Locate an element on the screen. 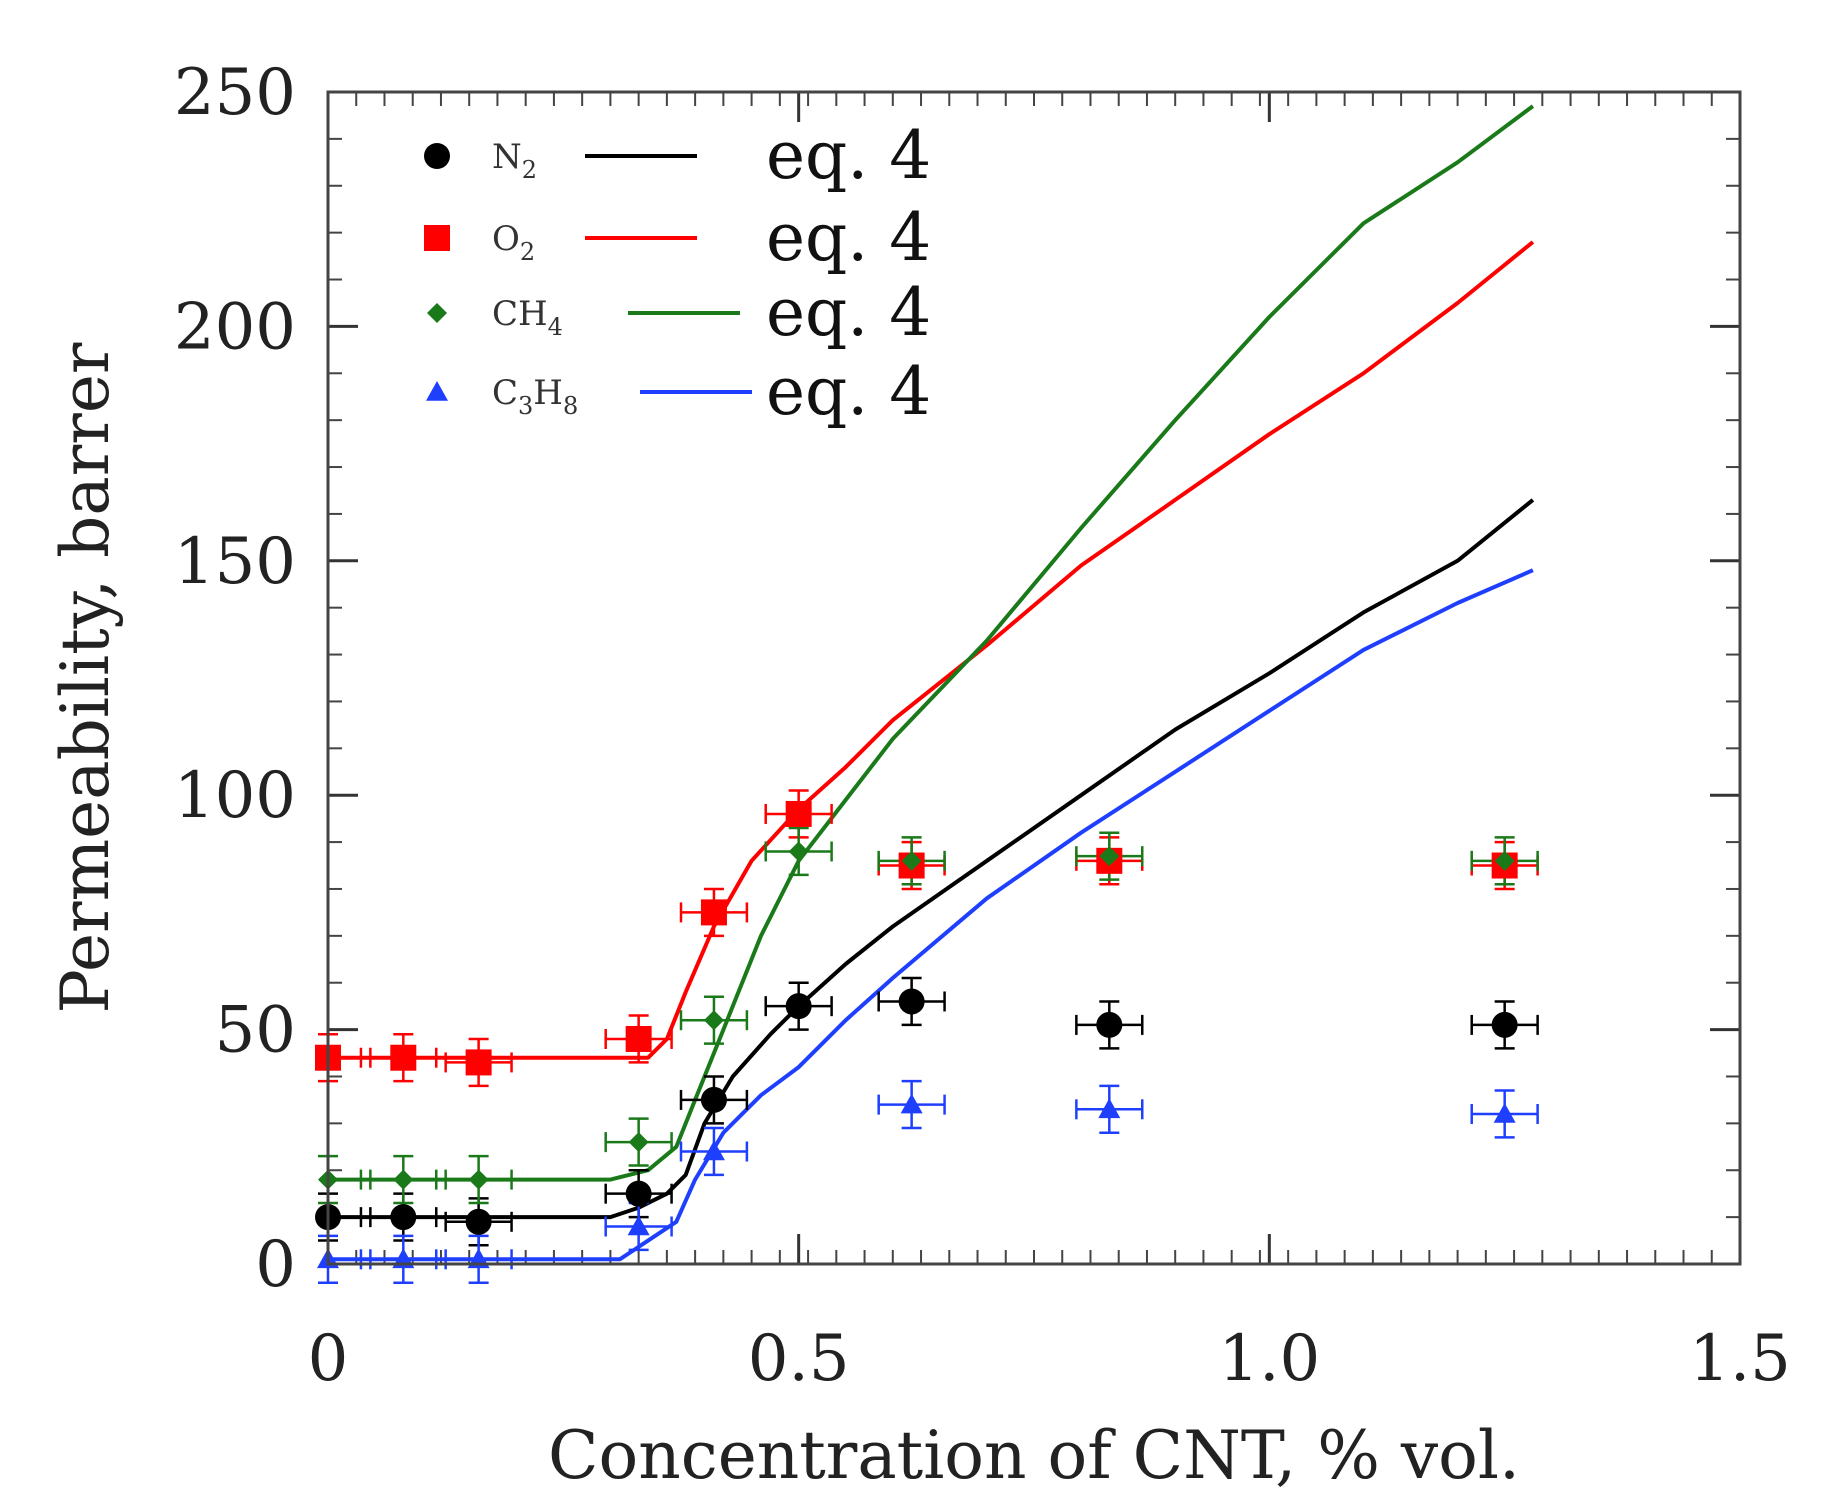 The image size is (1830, 1495). legend-o2-label: O2 is located at coordinates (513, 242).